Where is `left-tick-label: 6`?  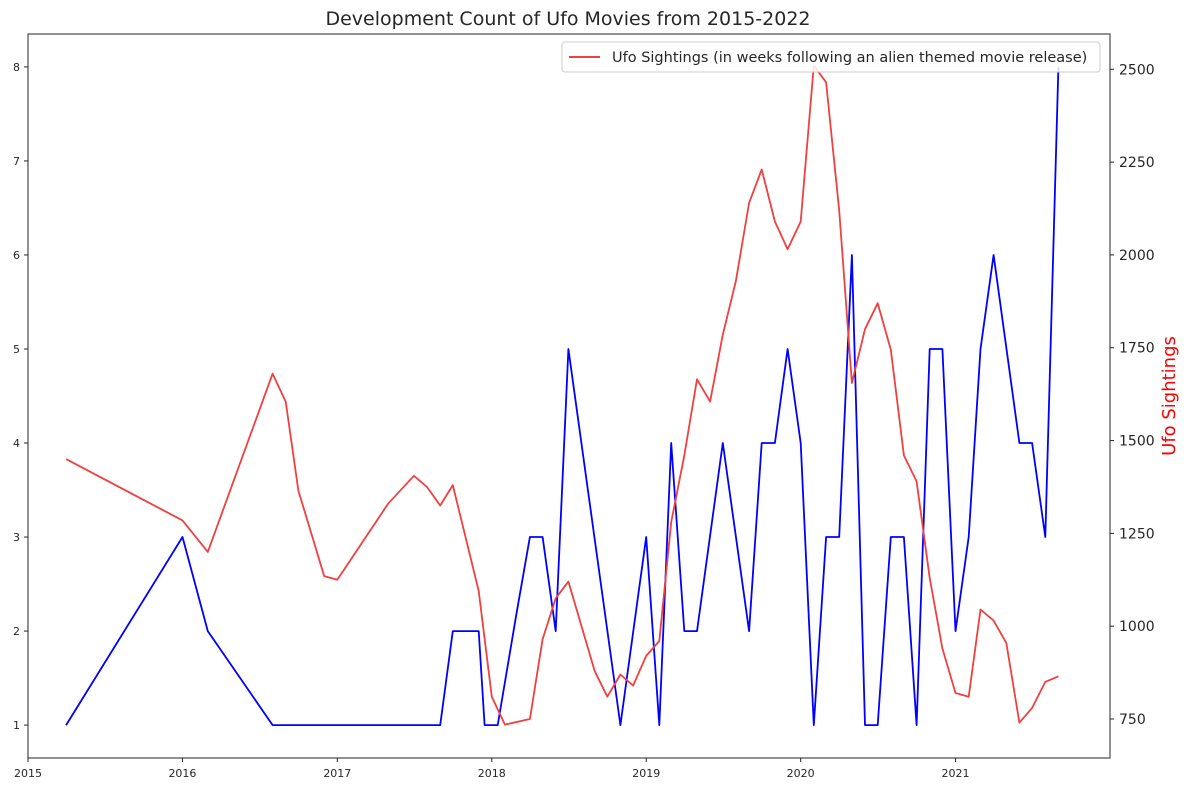
left-tick-label: 6 is located at coordinates (16, 255).